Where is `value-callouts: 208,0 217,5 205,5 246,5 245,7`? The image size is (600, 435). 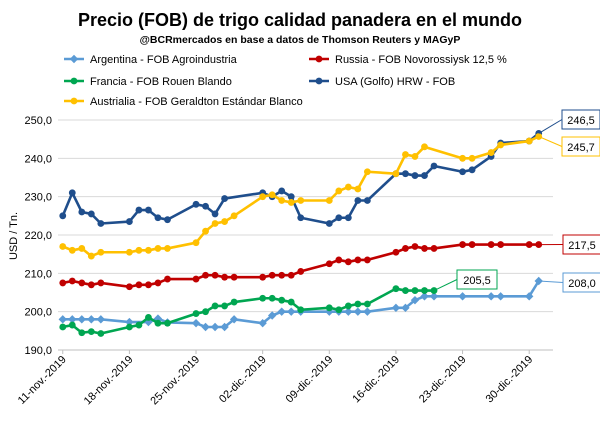
value-callouts: 208,0 217,5 205,5 246,5 245,7 is located at coordinates (516, 201).